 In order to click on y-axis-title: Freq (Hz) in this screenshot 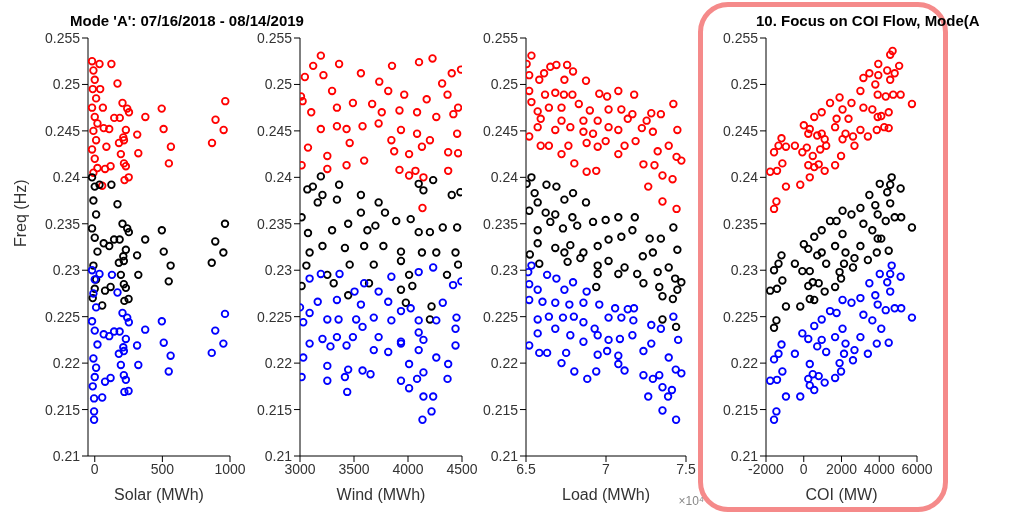, I will do `click(20, 213)`.